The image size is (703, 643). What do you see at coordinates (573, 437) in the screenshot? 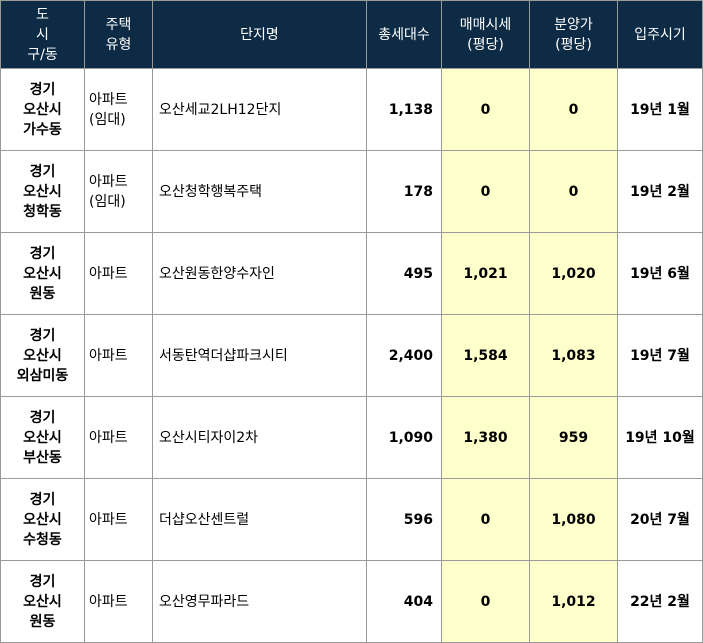
I see `sale-price-cell: 959` at bounding box center [573, 437].